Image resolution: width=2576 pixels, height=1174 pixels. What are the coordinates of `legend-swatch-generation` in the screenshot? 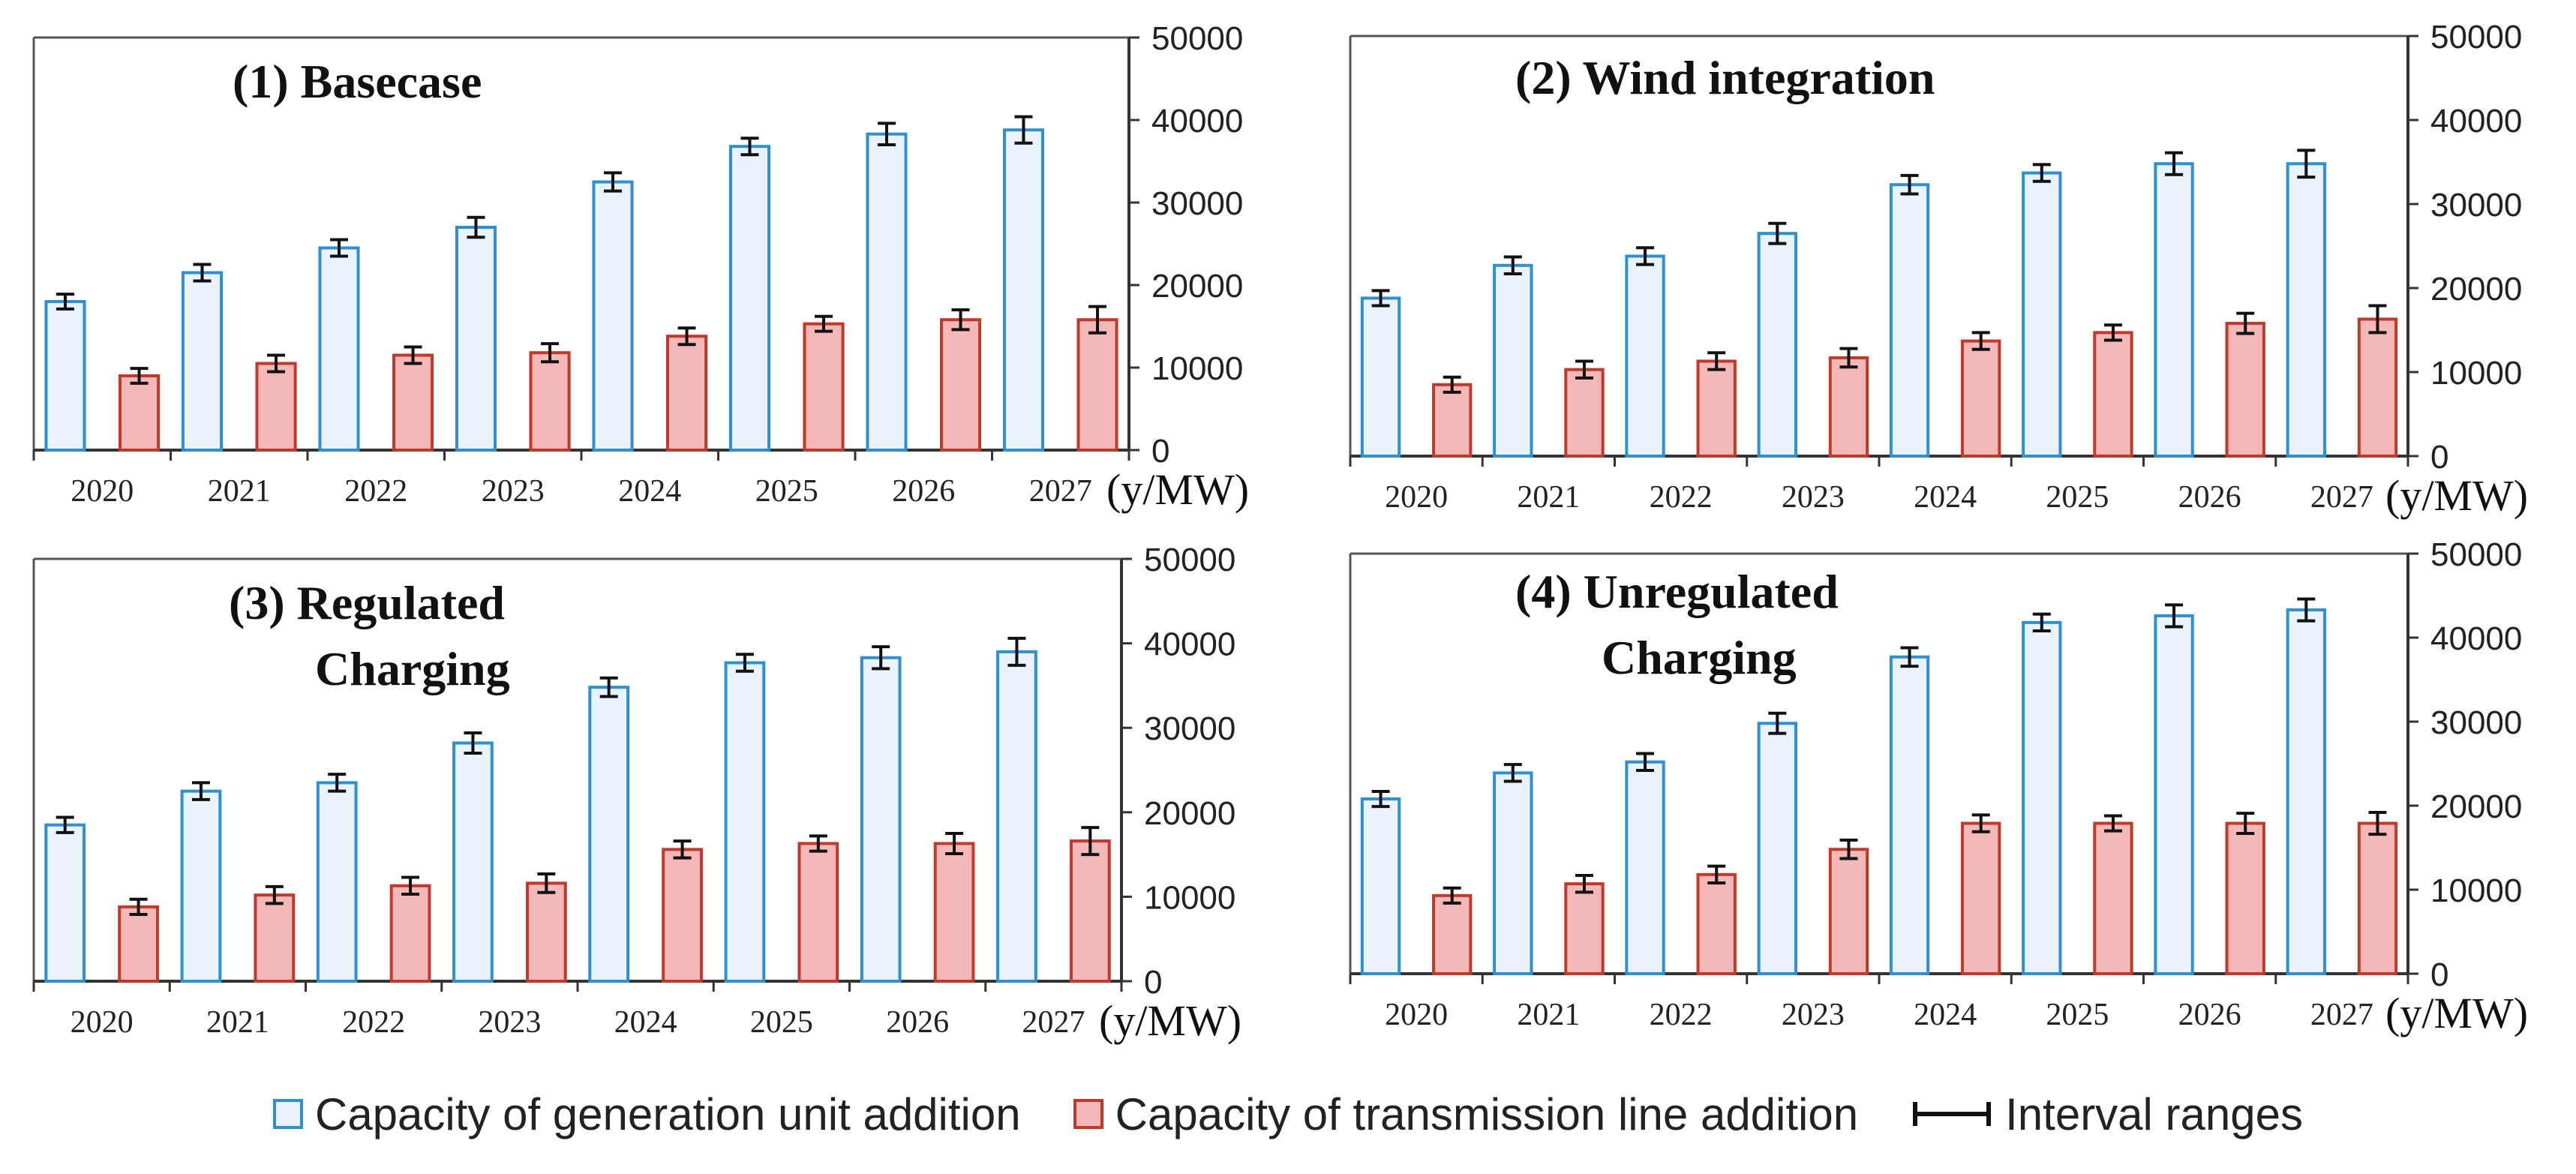 It's located at (287, 1114).